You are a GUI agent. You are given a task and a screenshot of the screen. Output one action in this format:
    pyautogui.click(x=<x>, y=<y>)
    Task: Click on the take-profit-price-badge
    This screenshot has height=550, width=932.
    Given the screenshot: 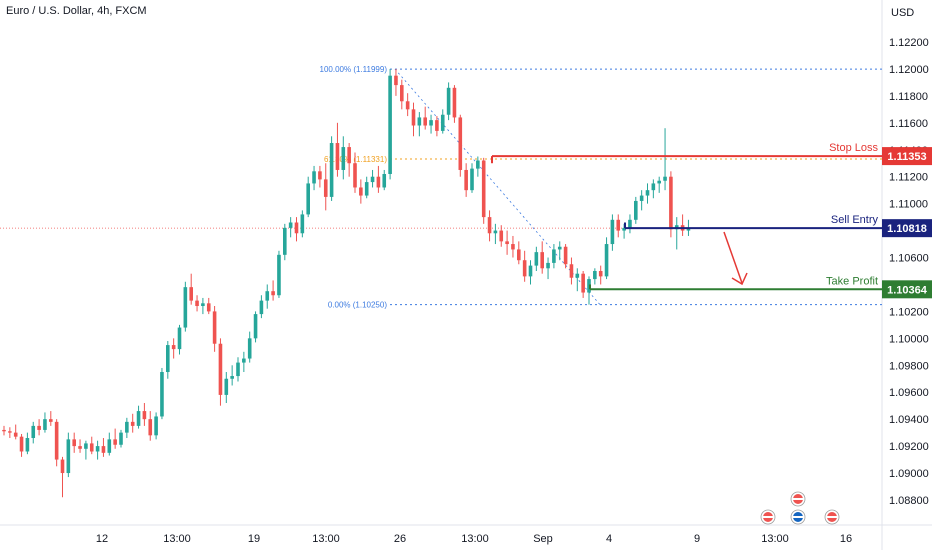 What is the action you would take?
    pyautogui.click(x=907, y=289)
    